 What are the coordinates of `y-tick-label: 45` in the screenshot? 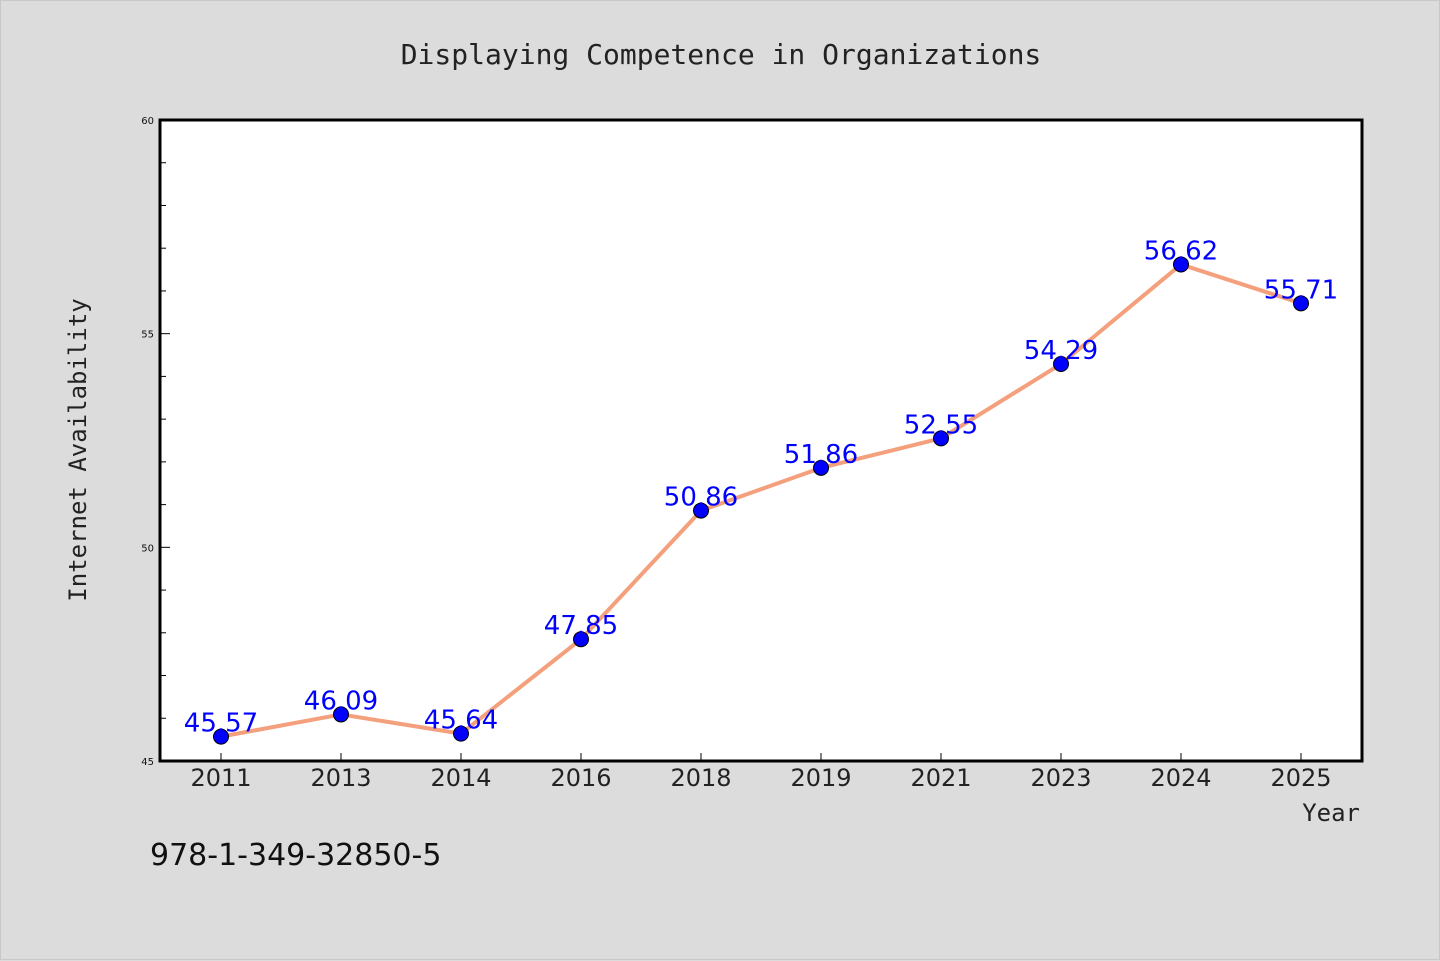 It's located at (147, 762).